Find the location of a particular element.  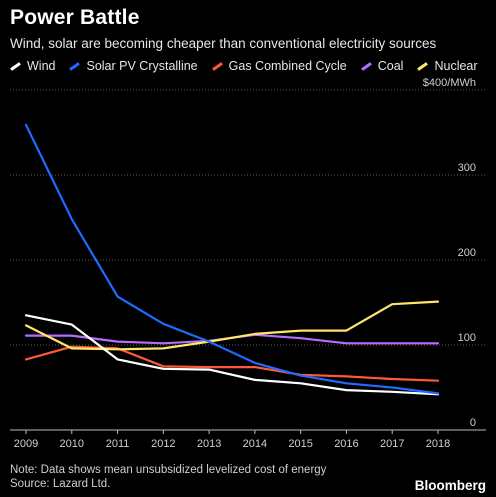

y-tick-label-400: $400/MWh is located at coordinates (449, 83).